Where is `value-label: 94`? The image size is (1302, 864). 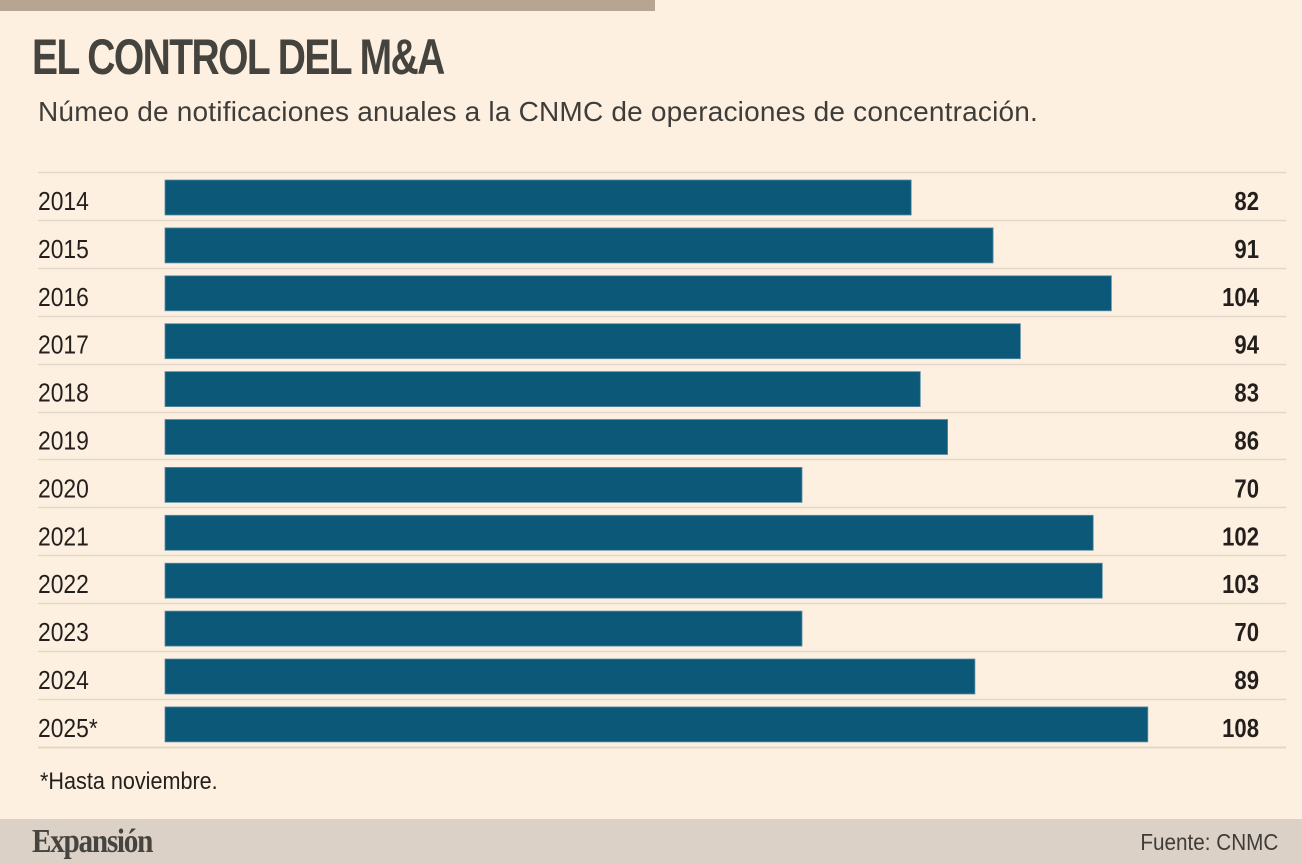 value-label: 94 is located at coordinates (1246, 345).